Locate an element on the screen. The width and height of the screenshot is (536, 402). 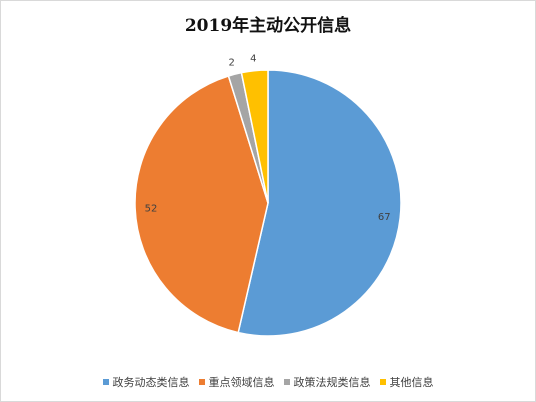
data-label: 4 is located at coordinates (253, 59).